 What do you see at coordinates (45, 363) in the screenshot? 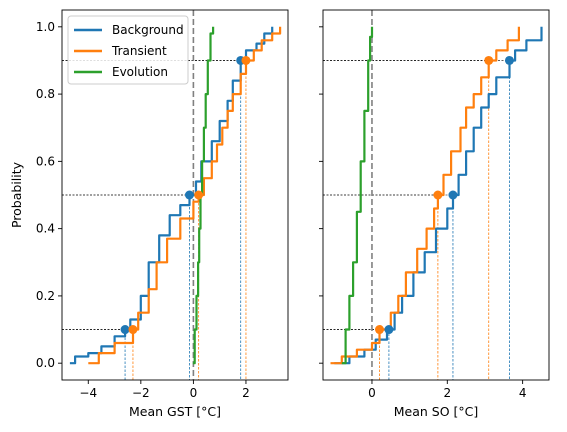
I see `y-tick-label: 0.0` at bounding box center [45, 363].